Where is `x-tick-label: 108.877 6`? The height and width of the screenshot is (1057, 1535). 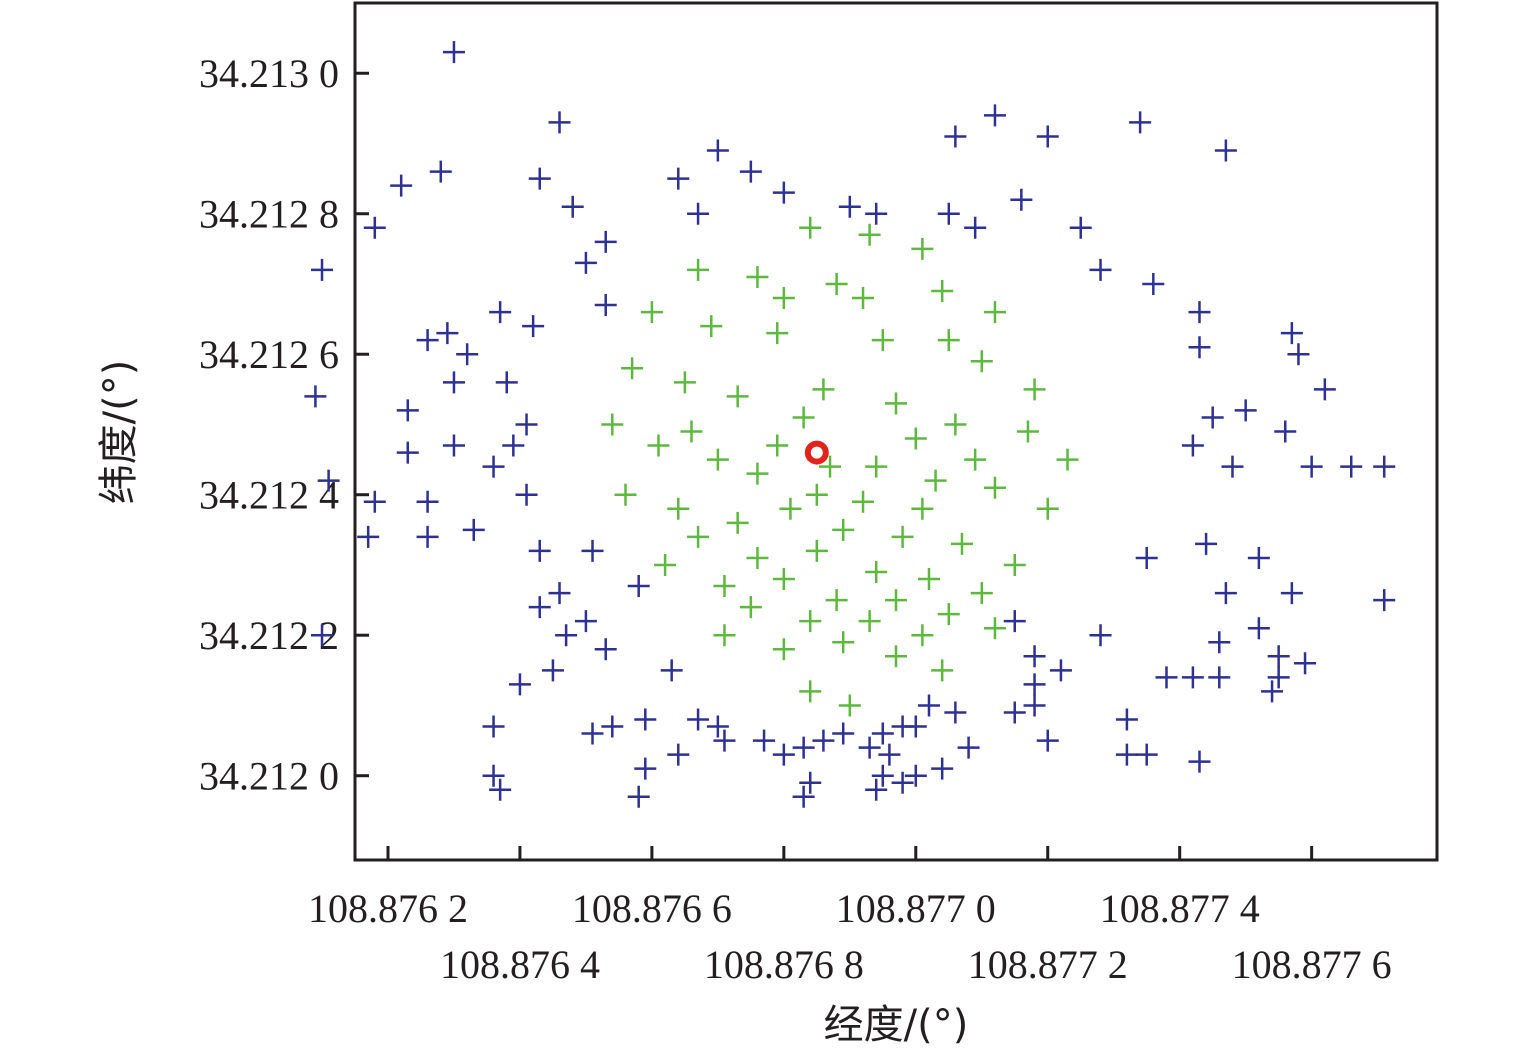 x-tick-label: 108.877 6 is located at coordinates (1312, 964).